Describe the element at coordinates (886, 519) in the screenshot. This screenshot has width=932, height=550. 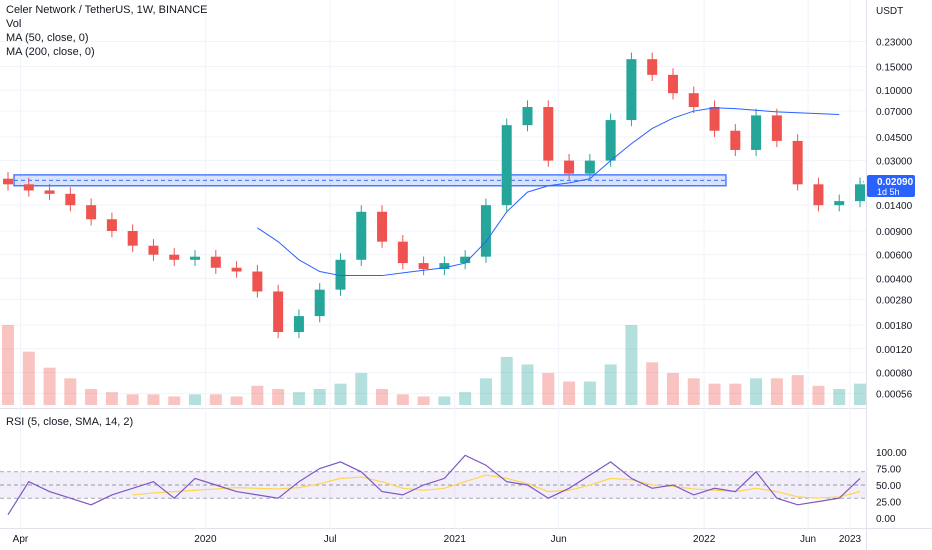
I see `rsi-tick-label: 0.00` at that location.